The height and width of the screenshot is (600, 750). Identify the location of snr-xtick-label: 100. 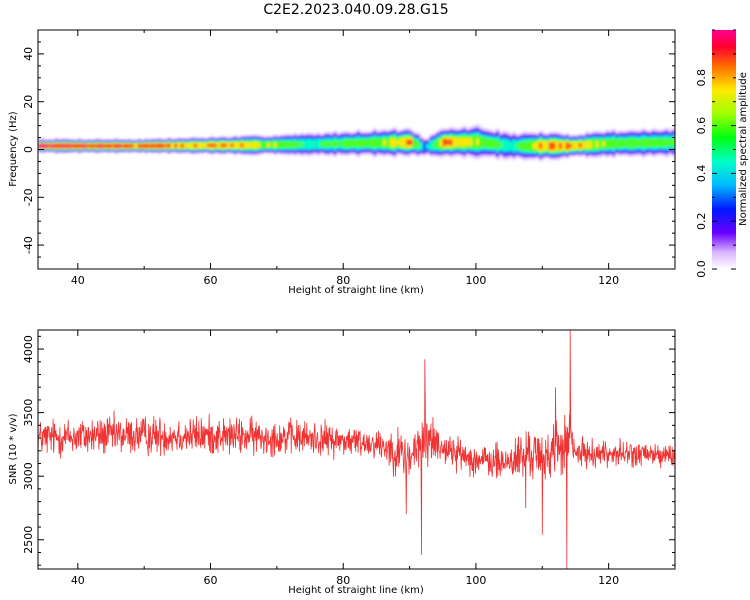
(475, 580).